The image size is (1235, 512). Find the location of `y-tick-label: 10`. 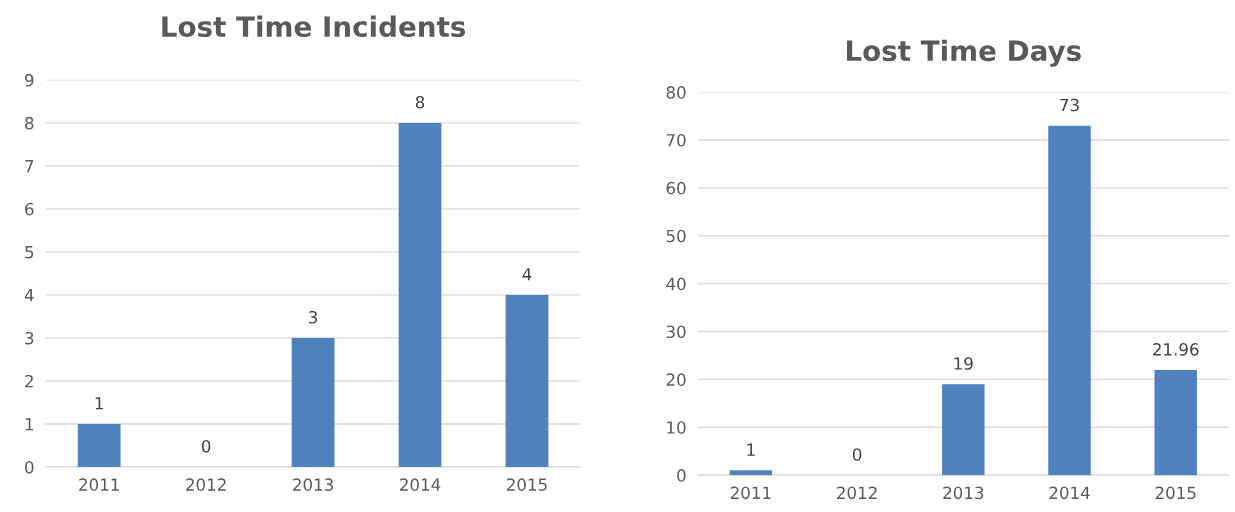

y-tick-label: 10 is located at coordinates (676, 427).